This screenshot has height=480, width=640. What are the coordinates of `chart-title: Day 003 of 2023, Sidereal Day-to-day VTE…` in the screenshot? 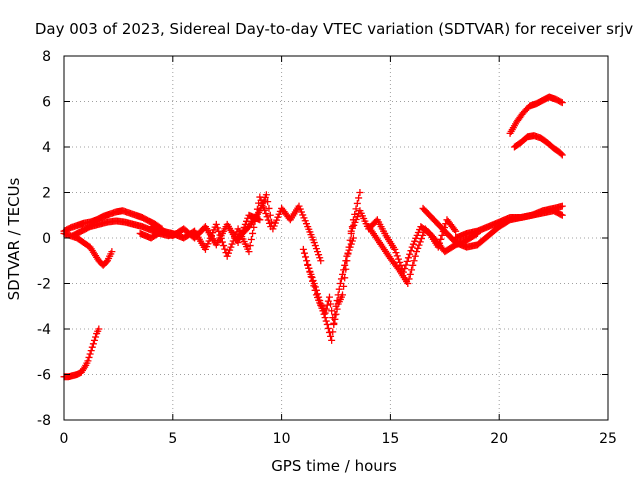 It's located at (334, 29).